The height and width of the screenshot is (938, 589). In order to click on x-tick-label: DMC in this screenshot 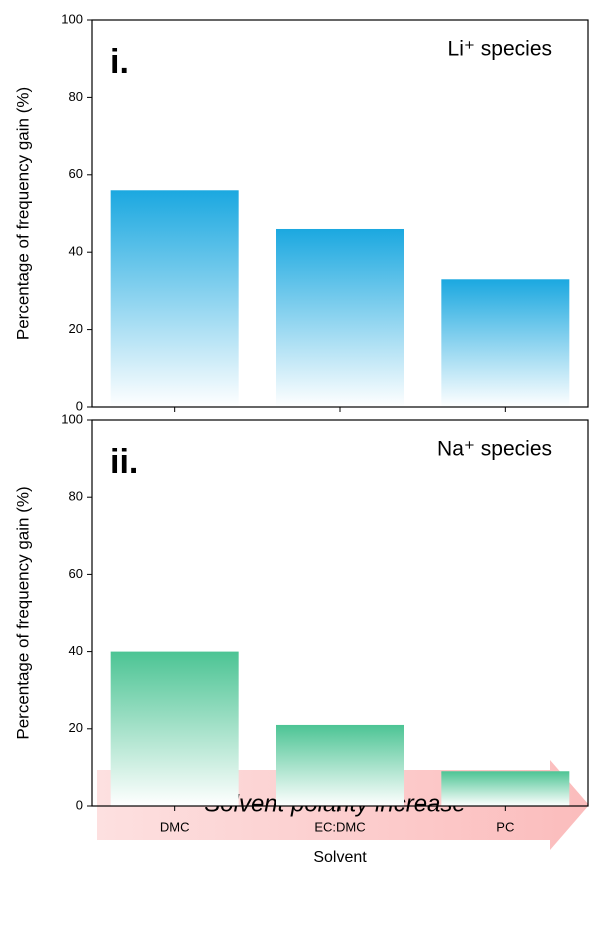, I will do `click(175, 826)`.